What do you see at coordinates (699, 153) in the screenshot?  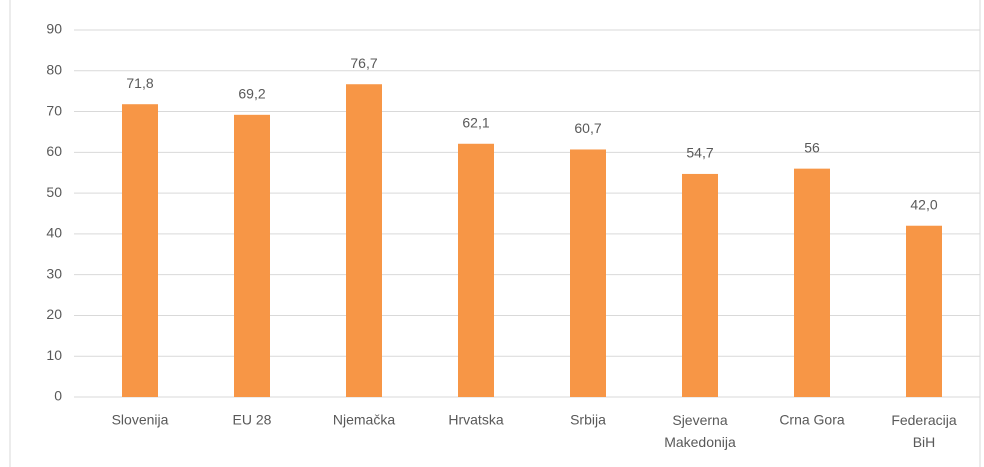 I see `data-label: 54,7` at bounding box center [699, 153].